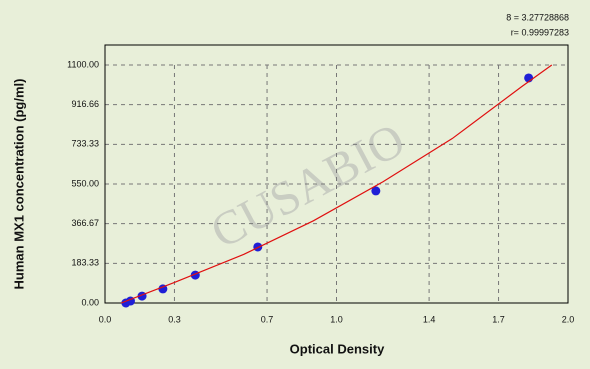 This screenshot has width=590, height=369. Describe the element at coordinates (18, 184) in the screenshot. I see `y-axis-label: Human MX1 concentration (pg/ml)` at that location.